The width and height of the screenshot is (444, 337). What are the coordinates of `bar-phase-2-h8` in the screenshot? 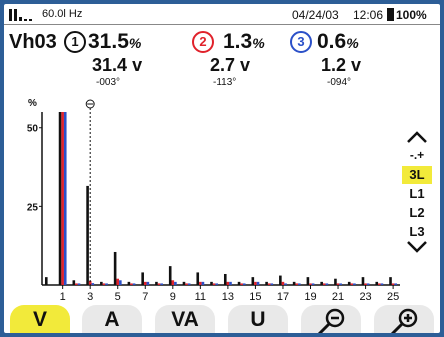 It's located at (159, 284).